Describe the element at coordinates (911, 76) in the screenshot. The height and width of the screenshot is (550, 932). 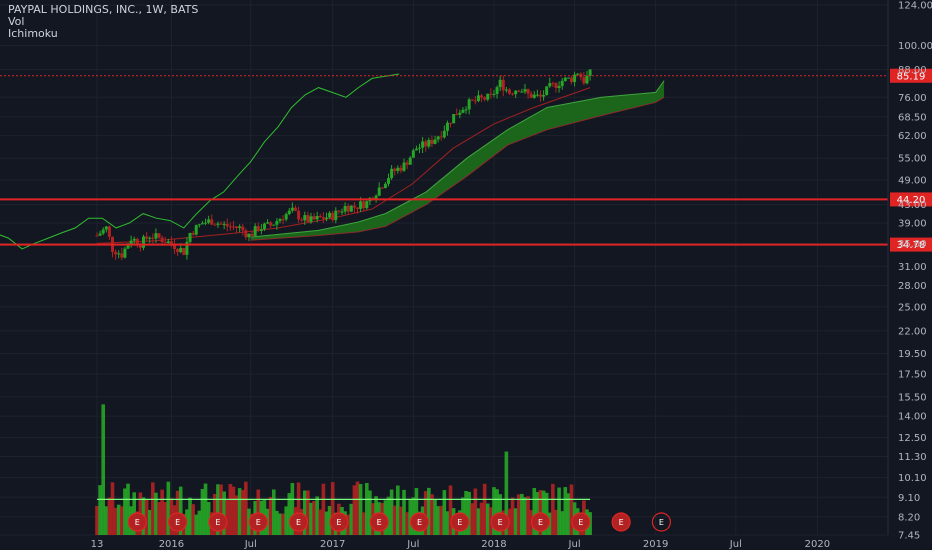
I see `last-price-label: 85.19` at that location.